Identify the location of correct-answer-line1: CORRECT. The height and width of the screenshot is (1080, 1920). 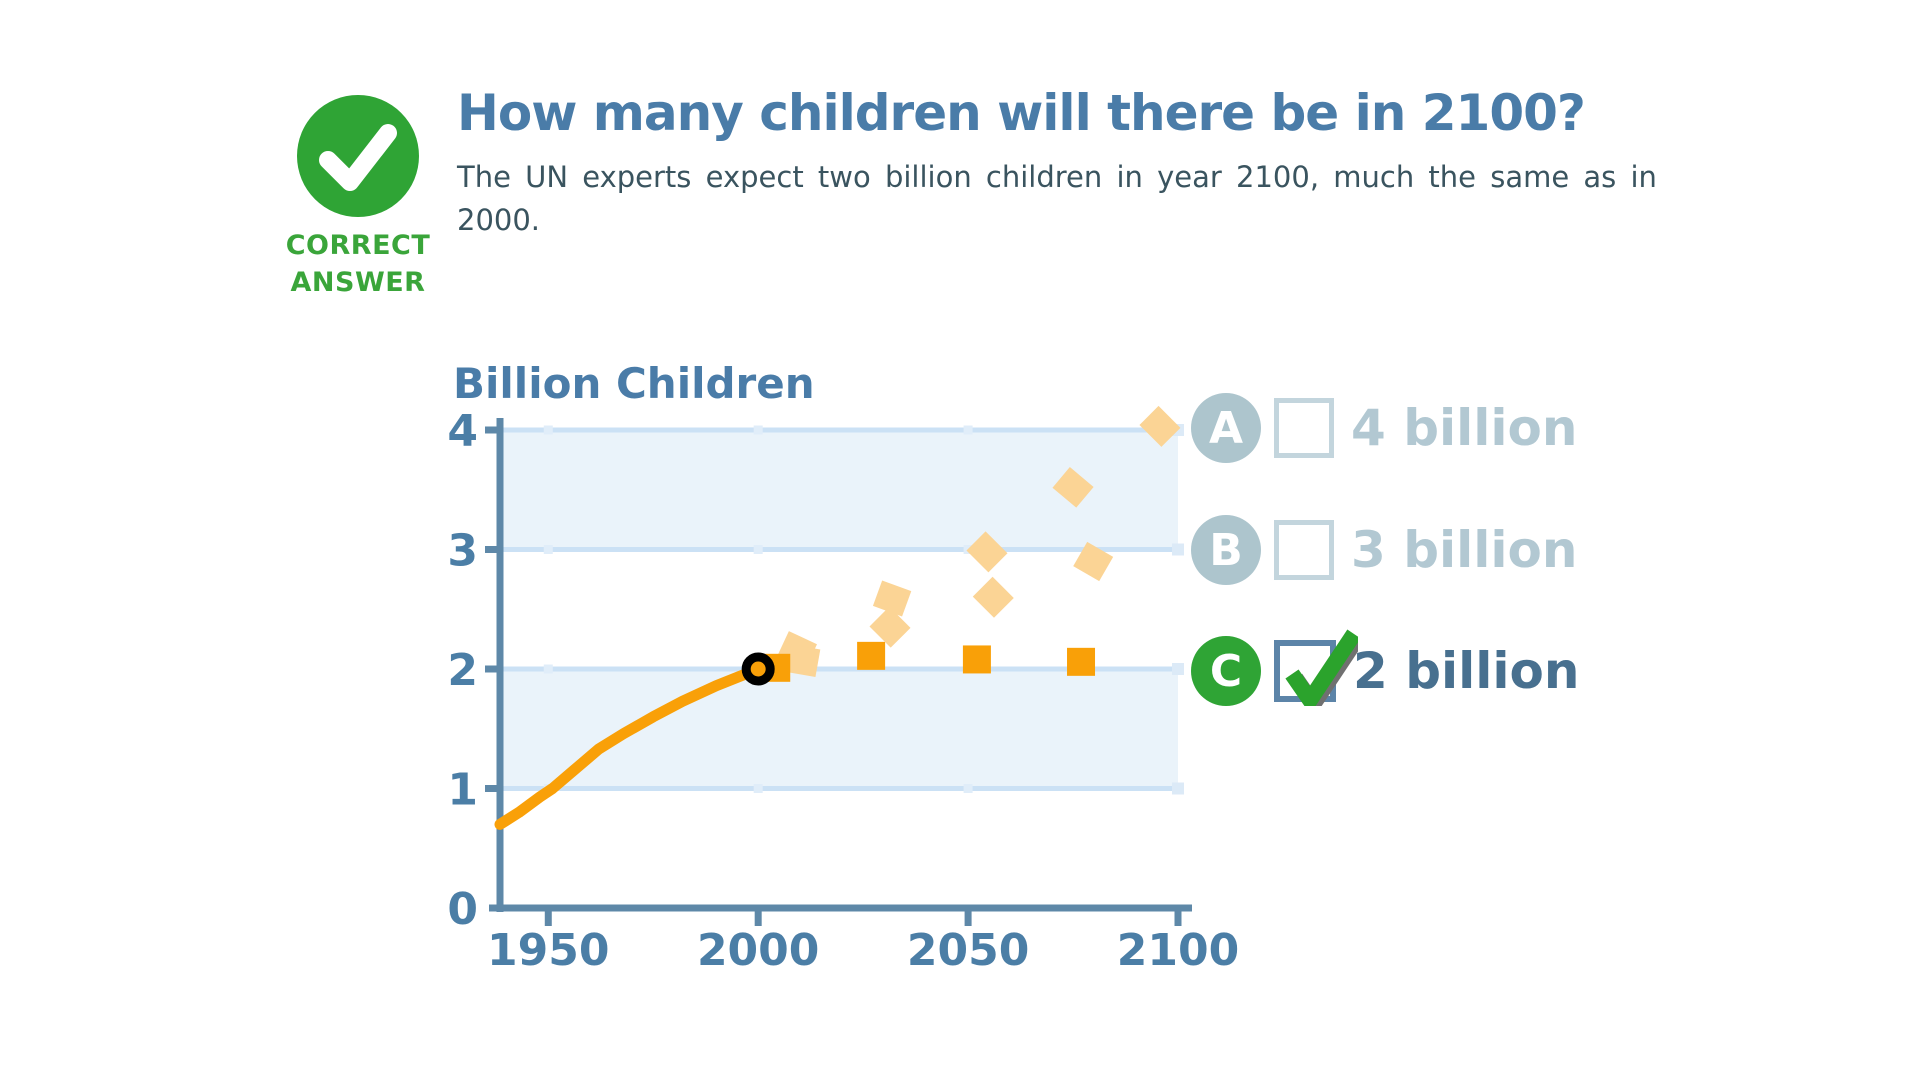
(358, 245).